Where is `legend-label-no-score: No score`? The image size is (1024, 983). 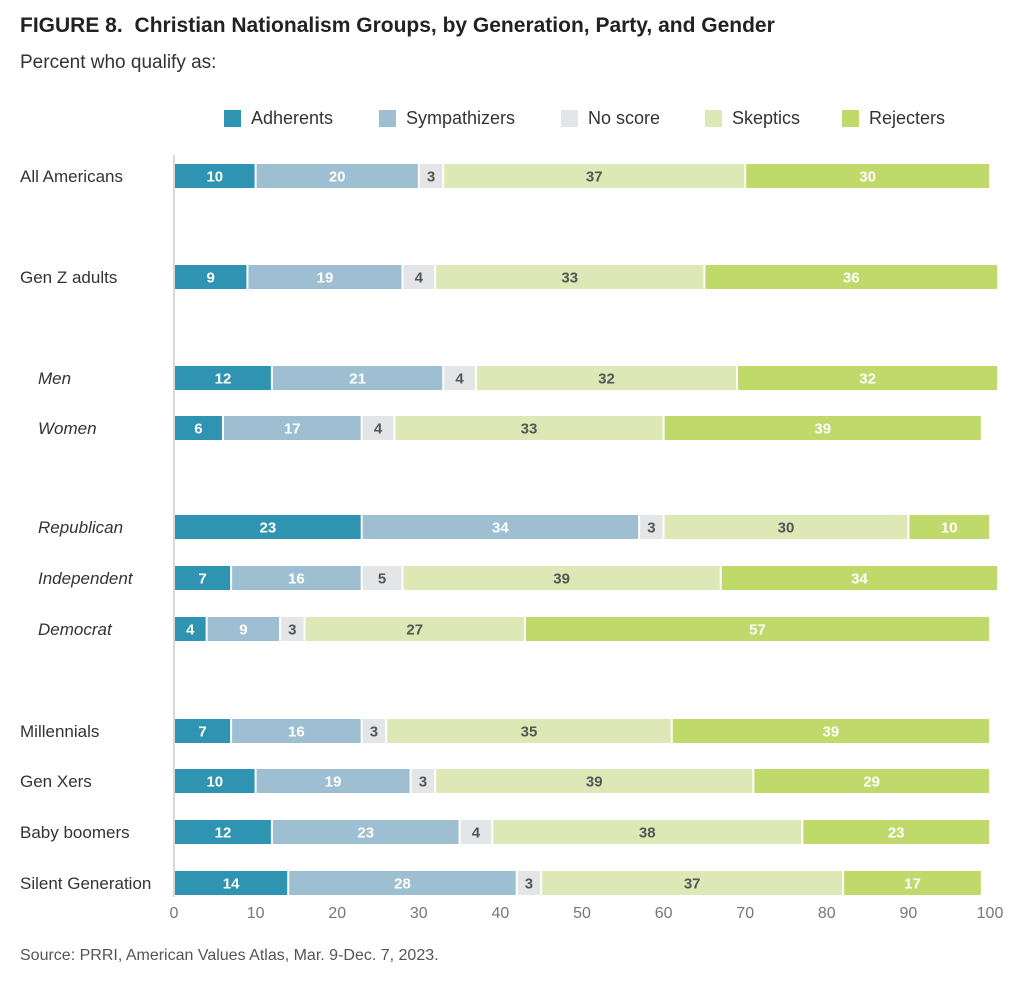 legend-label-no-score: No score is located at coordinates (624, 118).